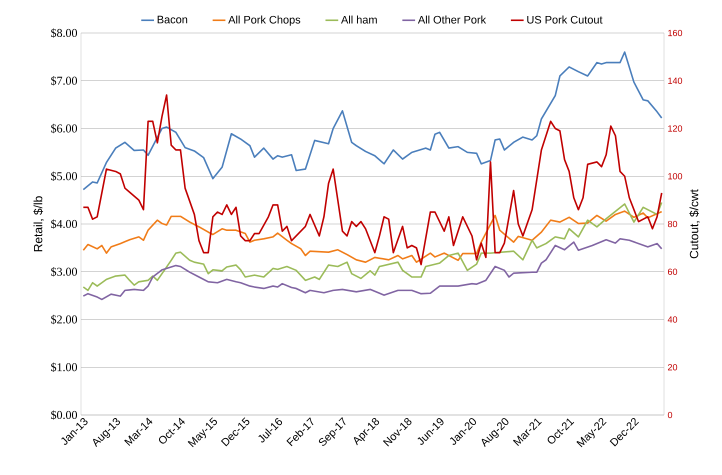 This screenshot has width=722, height=475. I want to click on legend-label: All Other Pork, so click(452, 20).